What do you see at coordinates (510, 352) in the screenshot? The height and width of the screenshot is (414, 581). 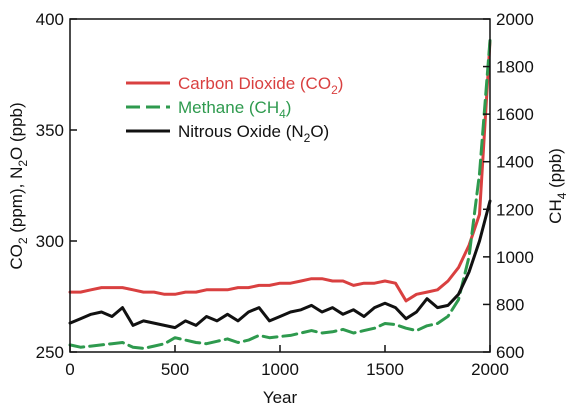 I see `right-tick-label: 600` at bounding box center [510, 352].